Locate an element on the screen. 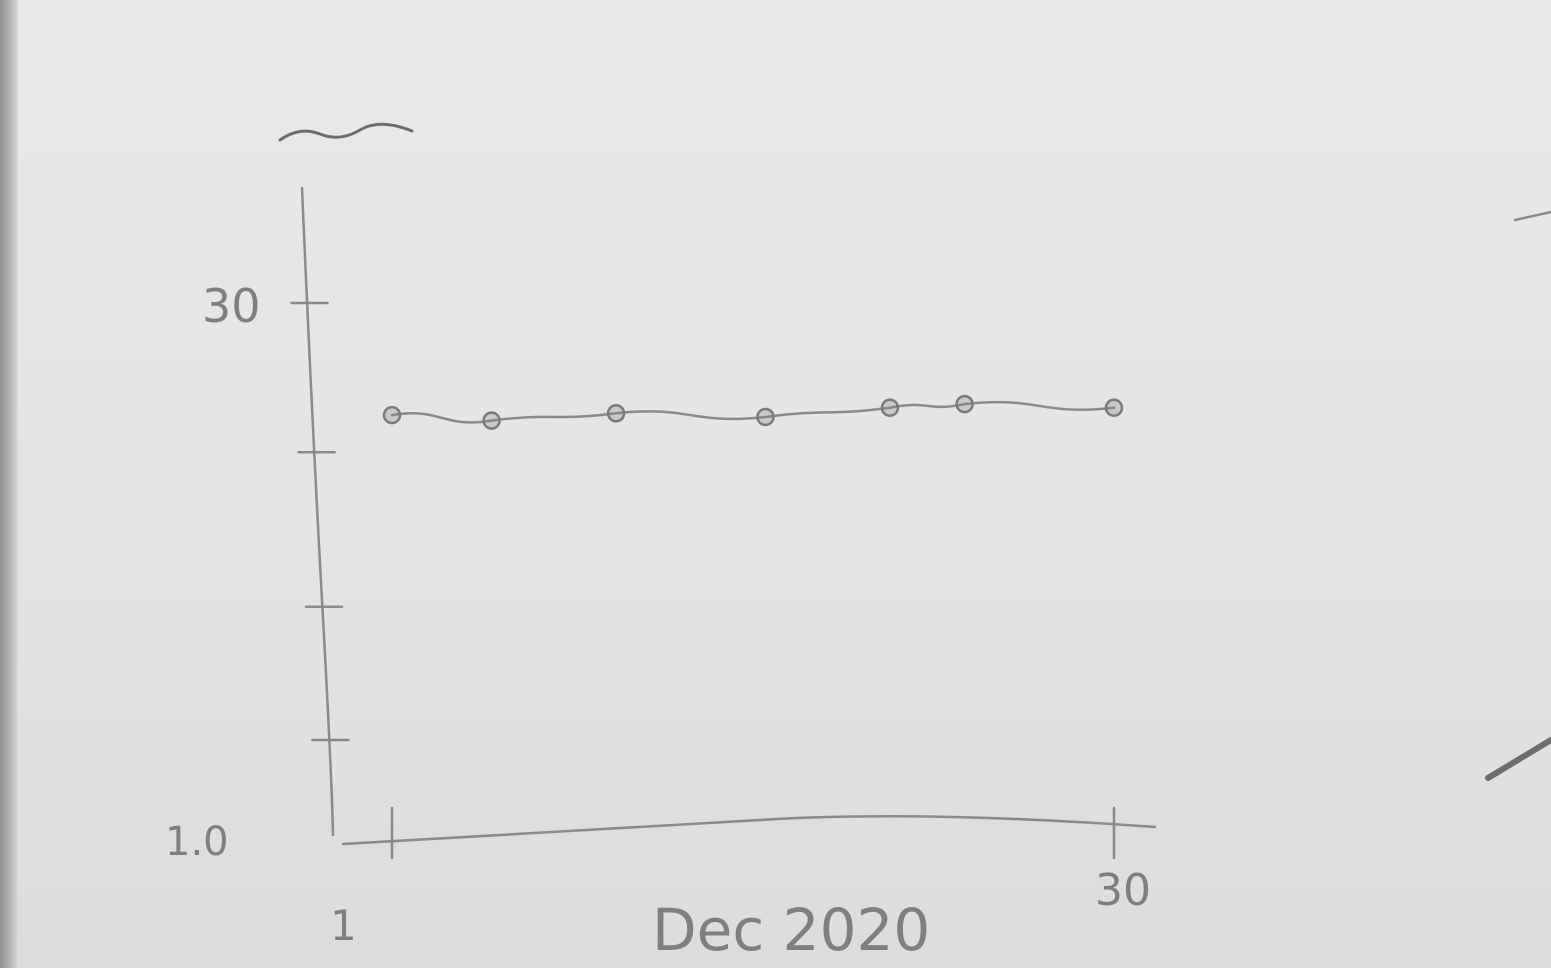 The image size is (1551, 968). title-scribble is located at coordinates (346, 132).